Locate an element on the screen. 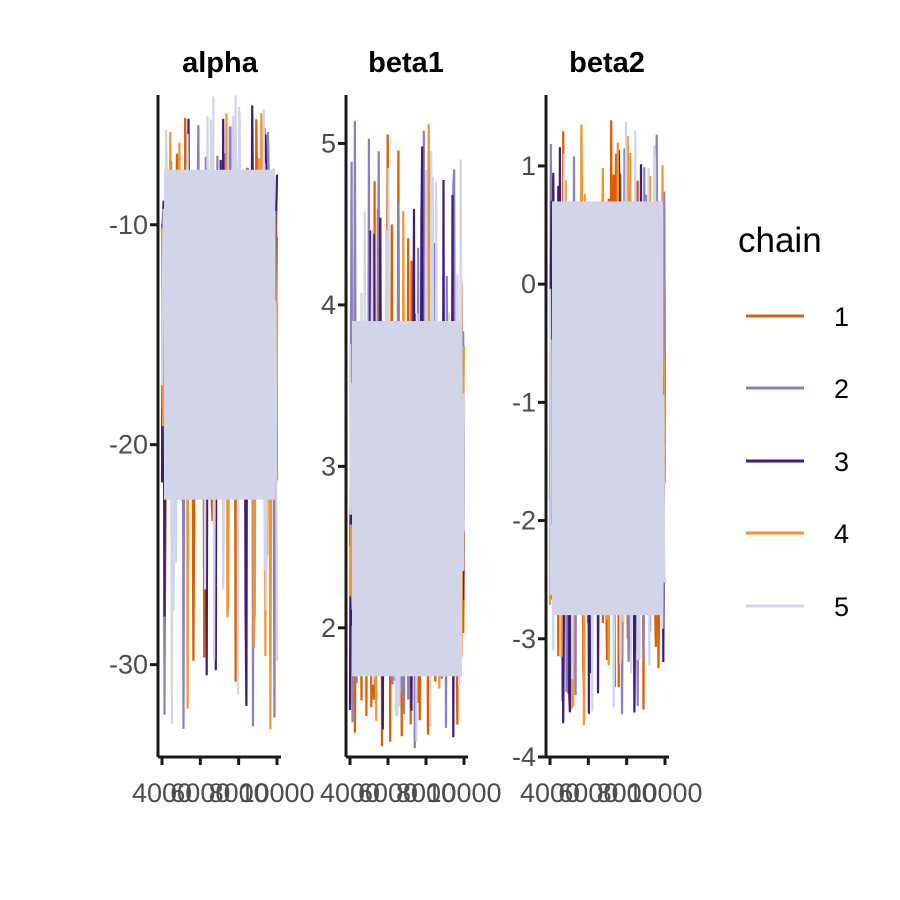  legend-title: chain is located at coordinates (780, 240).